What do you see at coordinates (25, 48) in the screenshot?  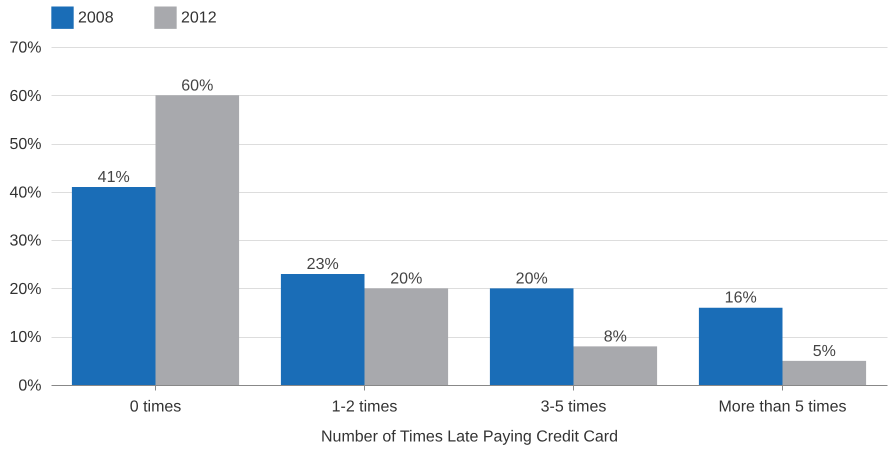 I see `y-tick-label: 70%` at bounding box center [25, 48].